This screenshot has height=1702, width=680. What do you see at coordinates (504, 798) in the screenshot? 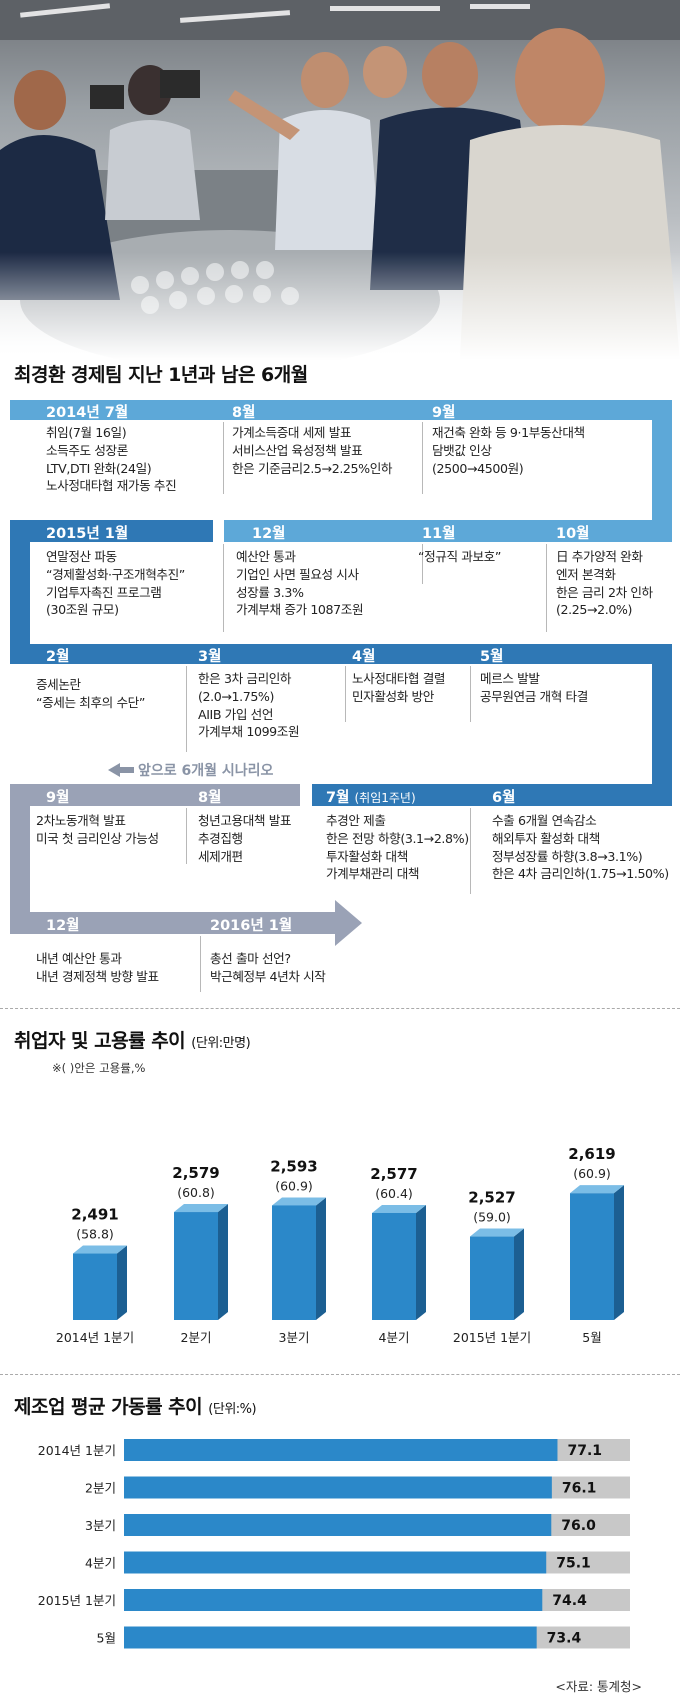
I see `event-month: 6월` at bounding box center [504, 798].